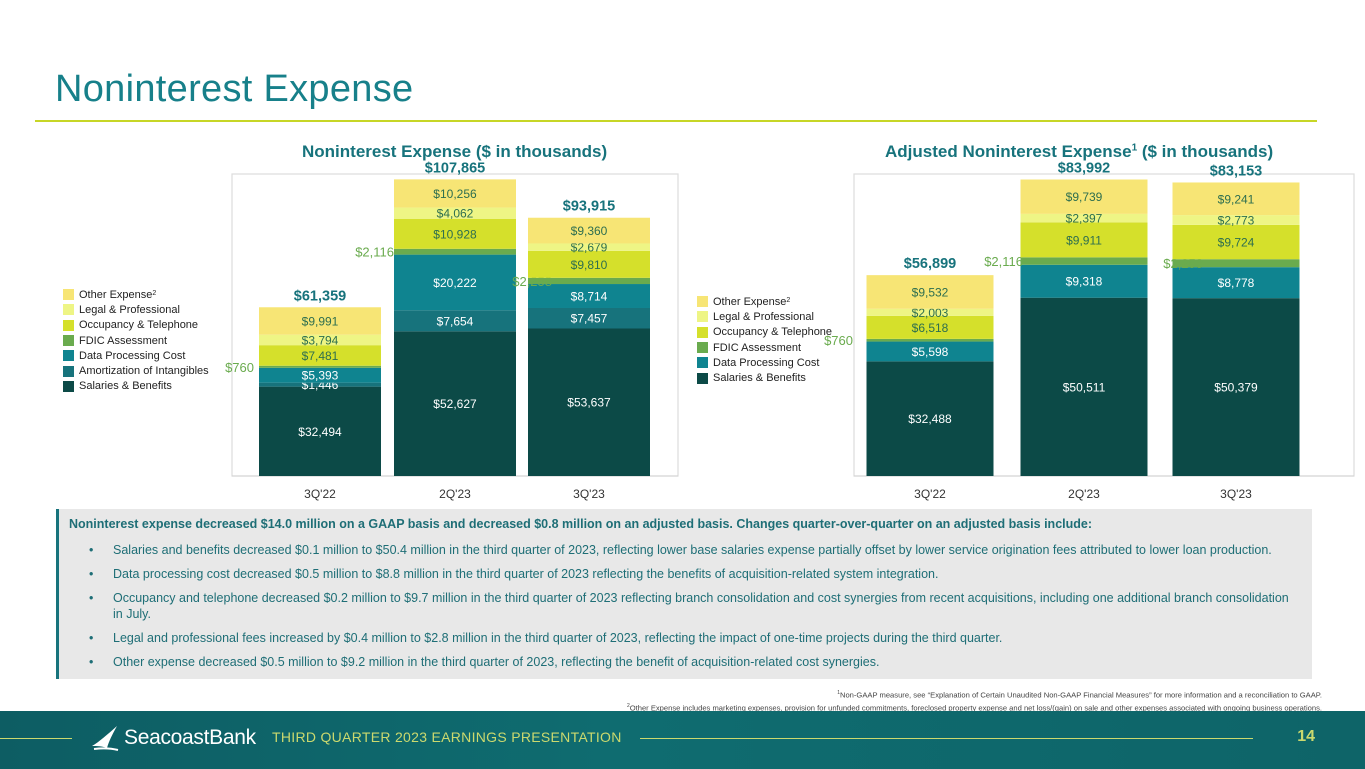 The image size is (1365, 769). Describe the element at coordinates (1003, 261) in the screenshot. I see `chart2-callout-label-2: $2,116` at that location.